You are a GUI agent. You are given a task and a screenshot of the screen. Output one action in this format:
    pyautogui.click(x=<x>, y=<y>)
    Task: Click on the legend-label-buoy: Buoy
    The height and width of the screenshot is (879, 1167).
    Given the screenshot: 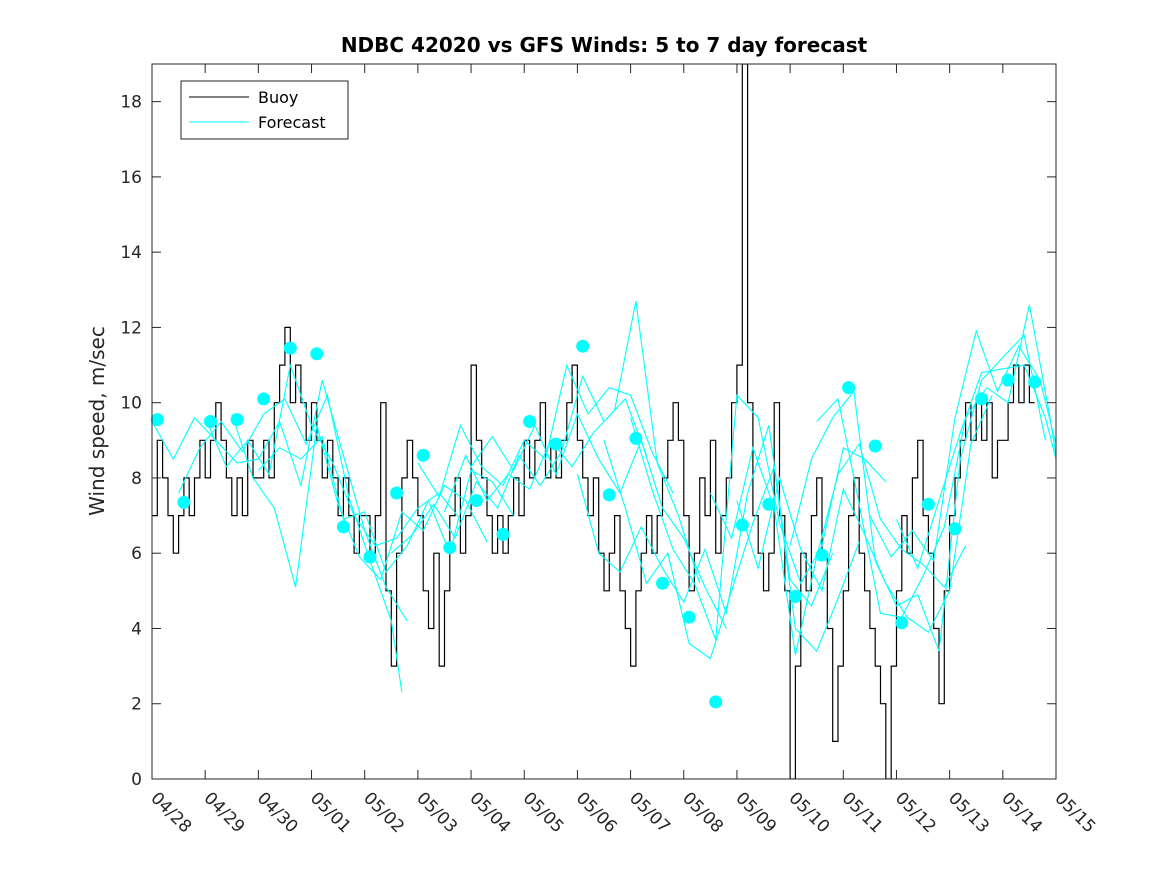 What is the action you would take?
    pyautogui.click(x=278, y=97)
    